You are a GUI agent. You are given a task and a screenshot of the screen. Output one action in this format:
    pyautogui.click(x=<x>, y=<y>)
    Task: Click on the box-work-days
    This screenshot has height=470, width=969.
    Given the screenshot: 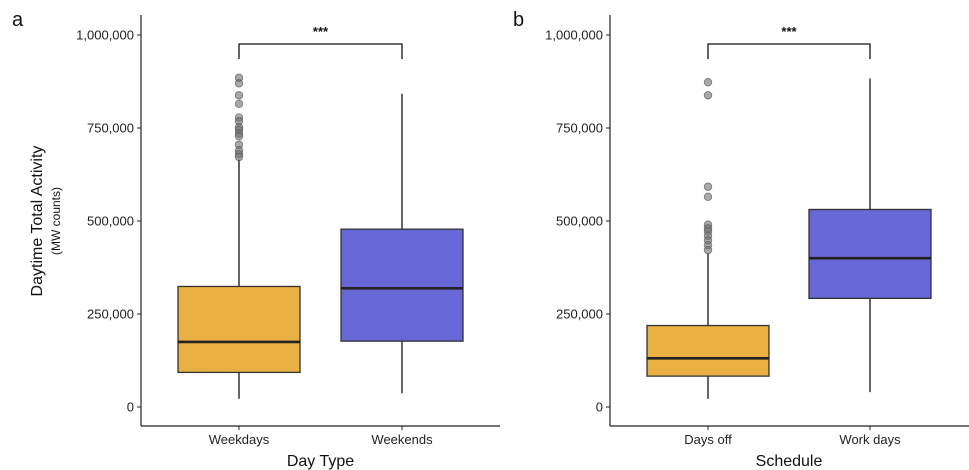 What is the action you would take?
    pyautogui.click(x=870, y=254)
    